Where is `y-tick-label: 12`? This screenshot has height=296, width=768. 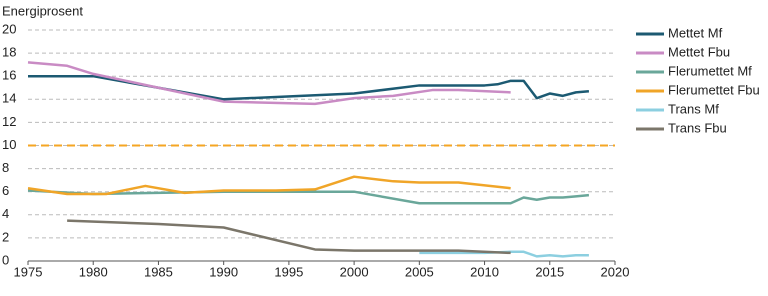
y-tick-label: 12 is located at coordinates (9, 121).